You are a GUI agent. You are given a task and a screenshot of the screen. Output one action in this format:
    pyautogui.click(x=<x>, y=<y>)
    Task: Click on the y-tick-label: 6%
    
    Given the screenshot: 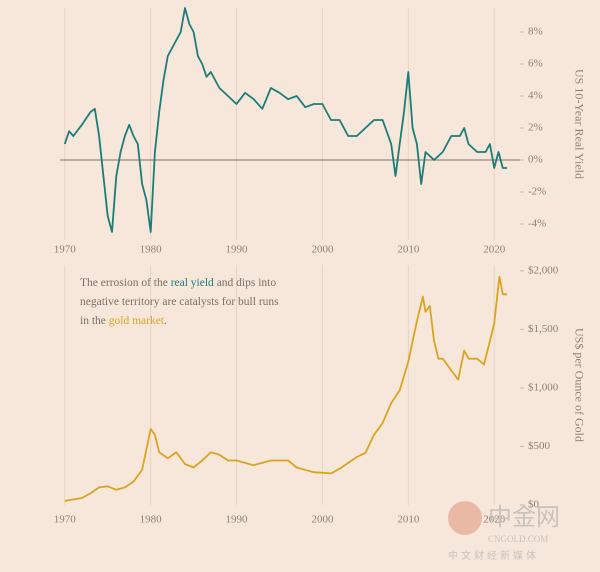 What is the action you would take?
    pyautogui.click(x=535, y=64)
    